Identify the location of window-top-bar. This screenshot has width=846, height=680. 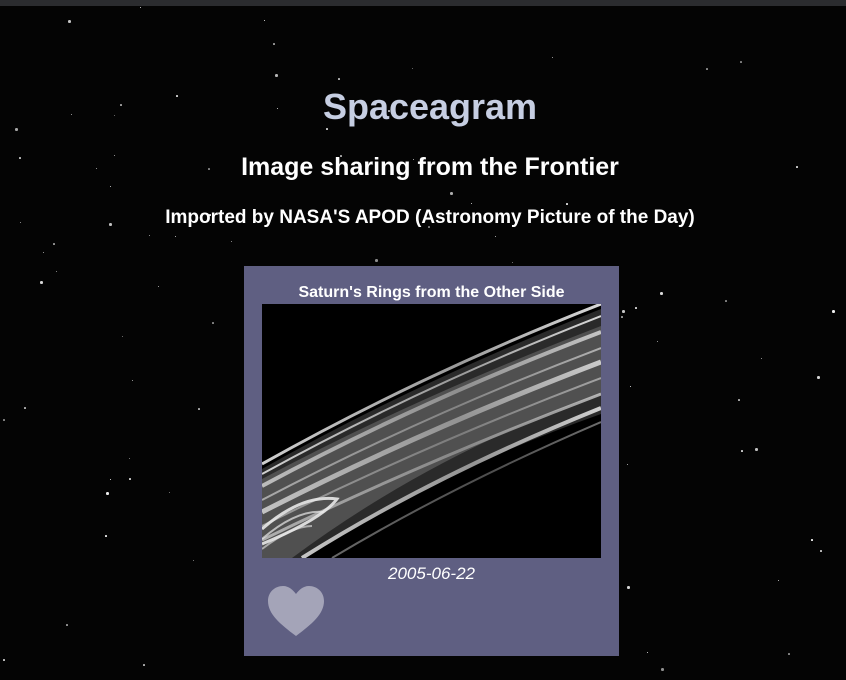
(423, 3).